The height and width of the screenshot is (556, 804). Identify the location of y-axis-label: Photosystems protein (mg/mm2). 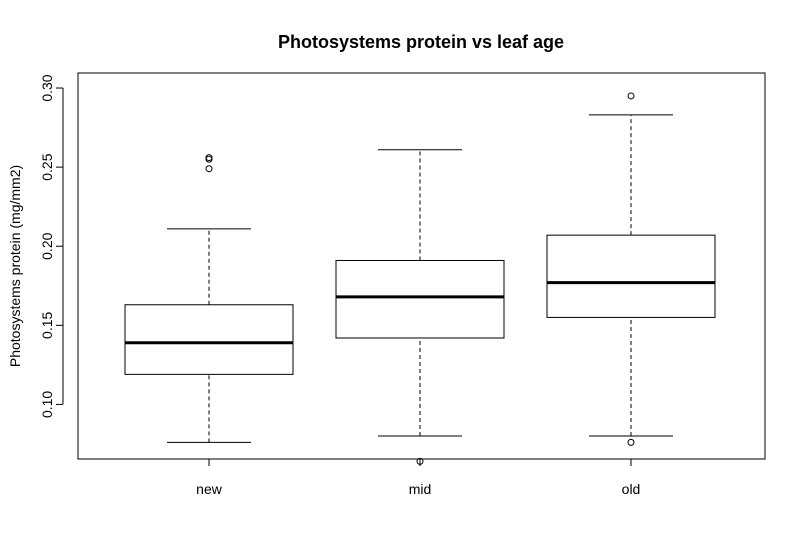
(15, 266).